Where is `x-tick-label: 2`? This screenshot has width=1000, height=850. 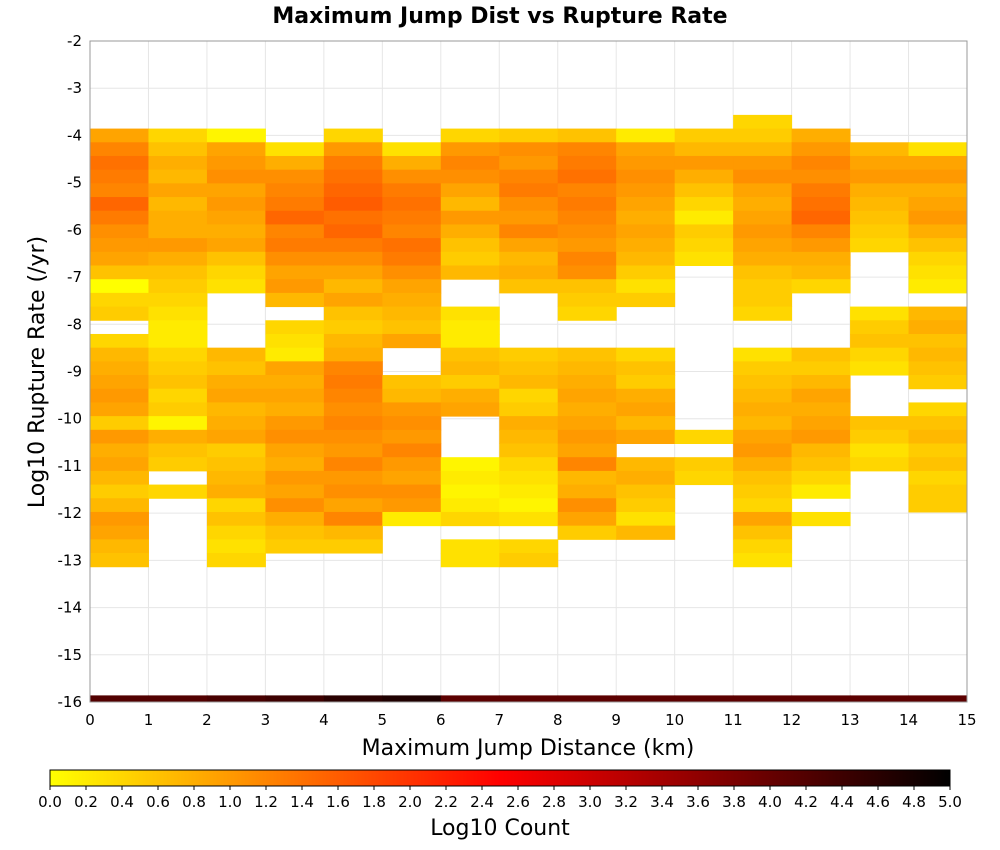
x-tick-label: 2 is located at coordinates (207, 720).